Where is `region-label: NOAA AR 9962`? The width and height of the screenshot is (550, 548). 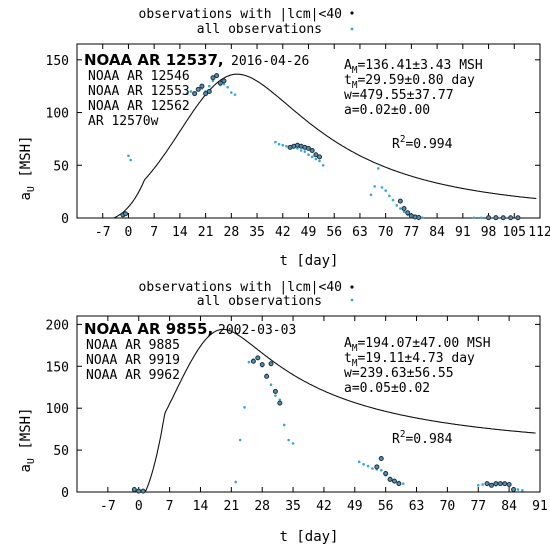 region-label: NOAA AR 9962 is located at coordinates (133, 375).